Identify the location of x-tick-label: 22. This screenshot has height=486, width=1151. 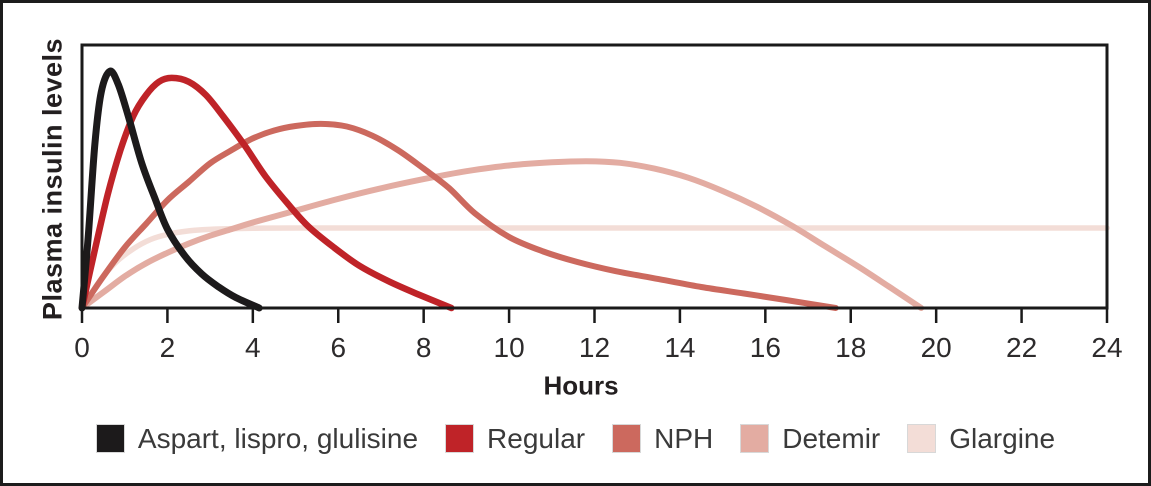
(1021, 347).